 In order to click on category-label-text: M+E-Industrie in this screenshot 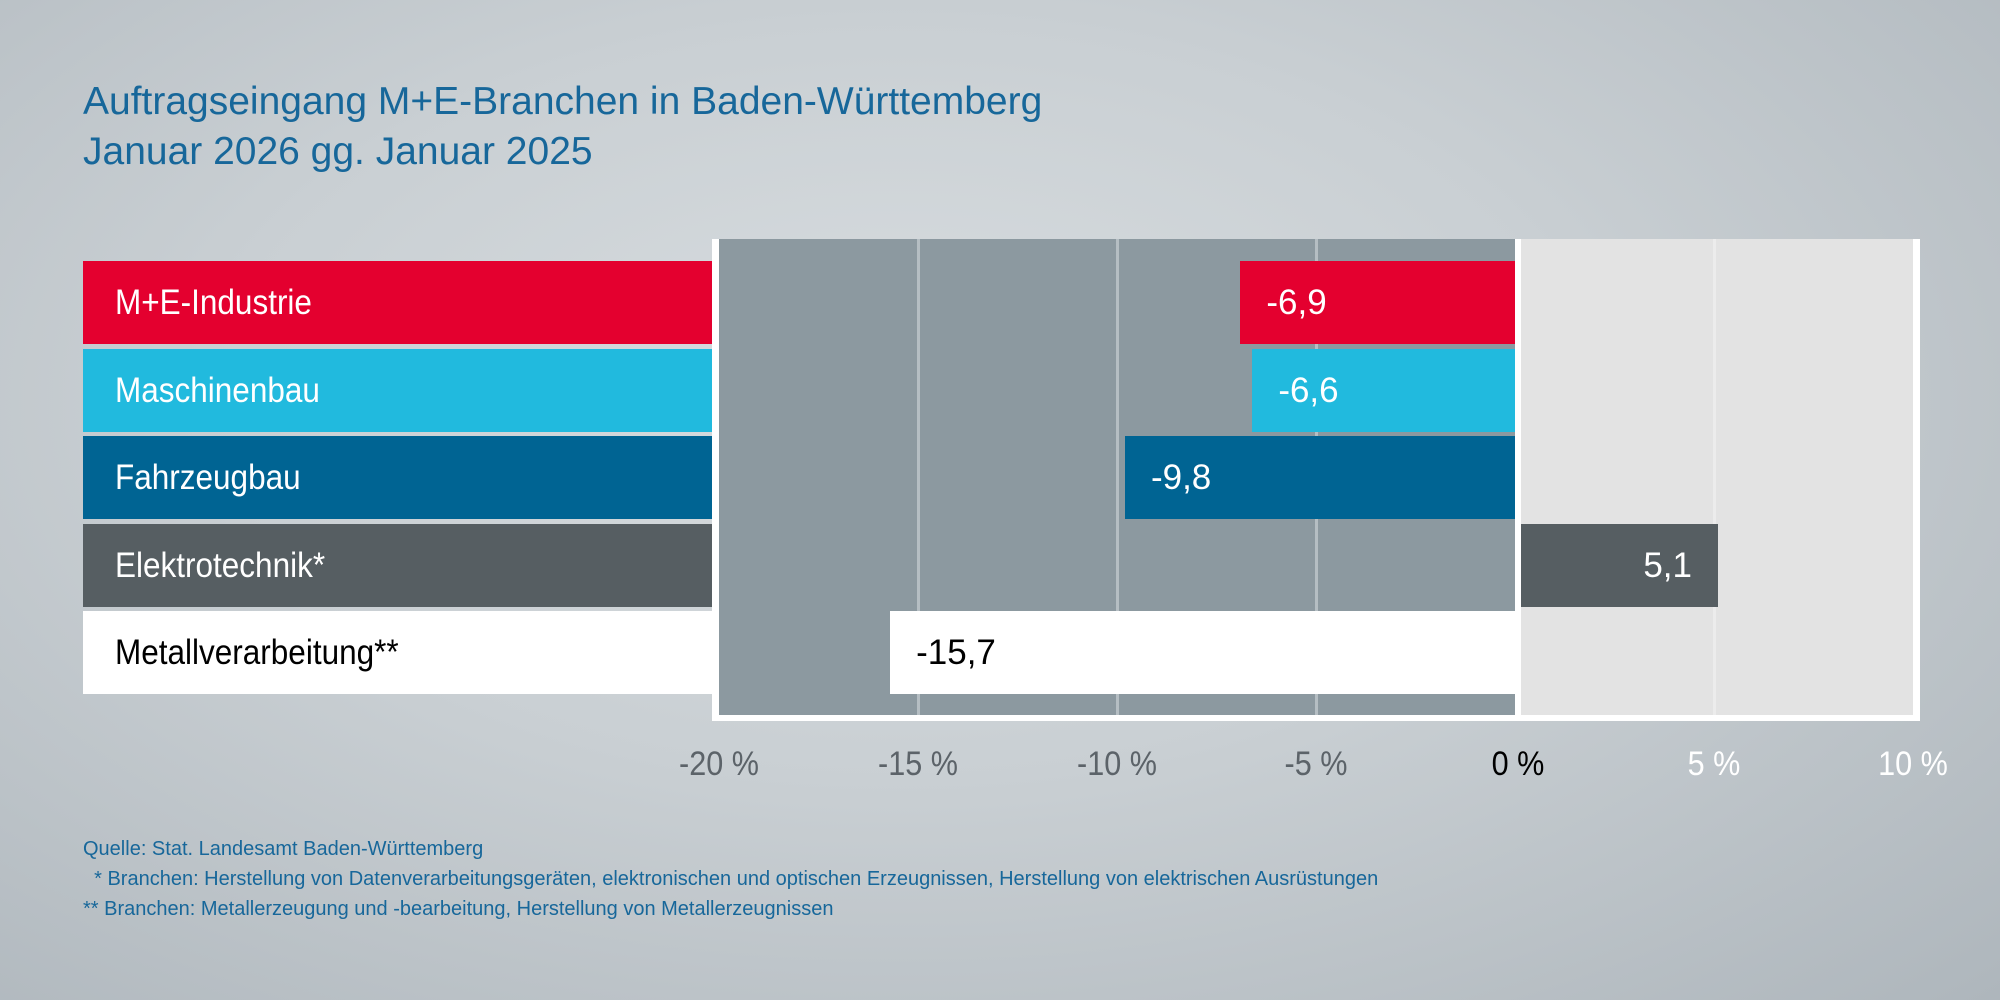, I will do `click(213, 302)`.